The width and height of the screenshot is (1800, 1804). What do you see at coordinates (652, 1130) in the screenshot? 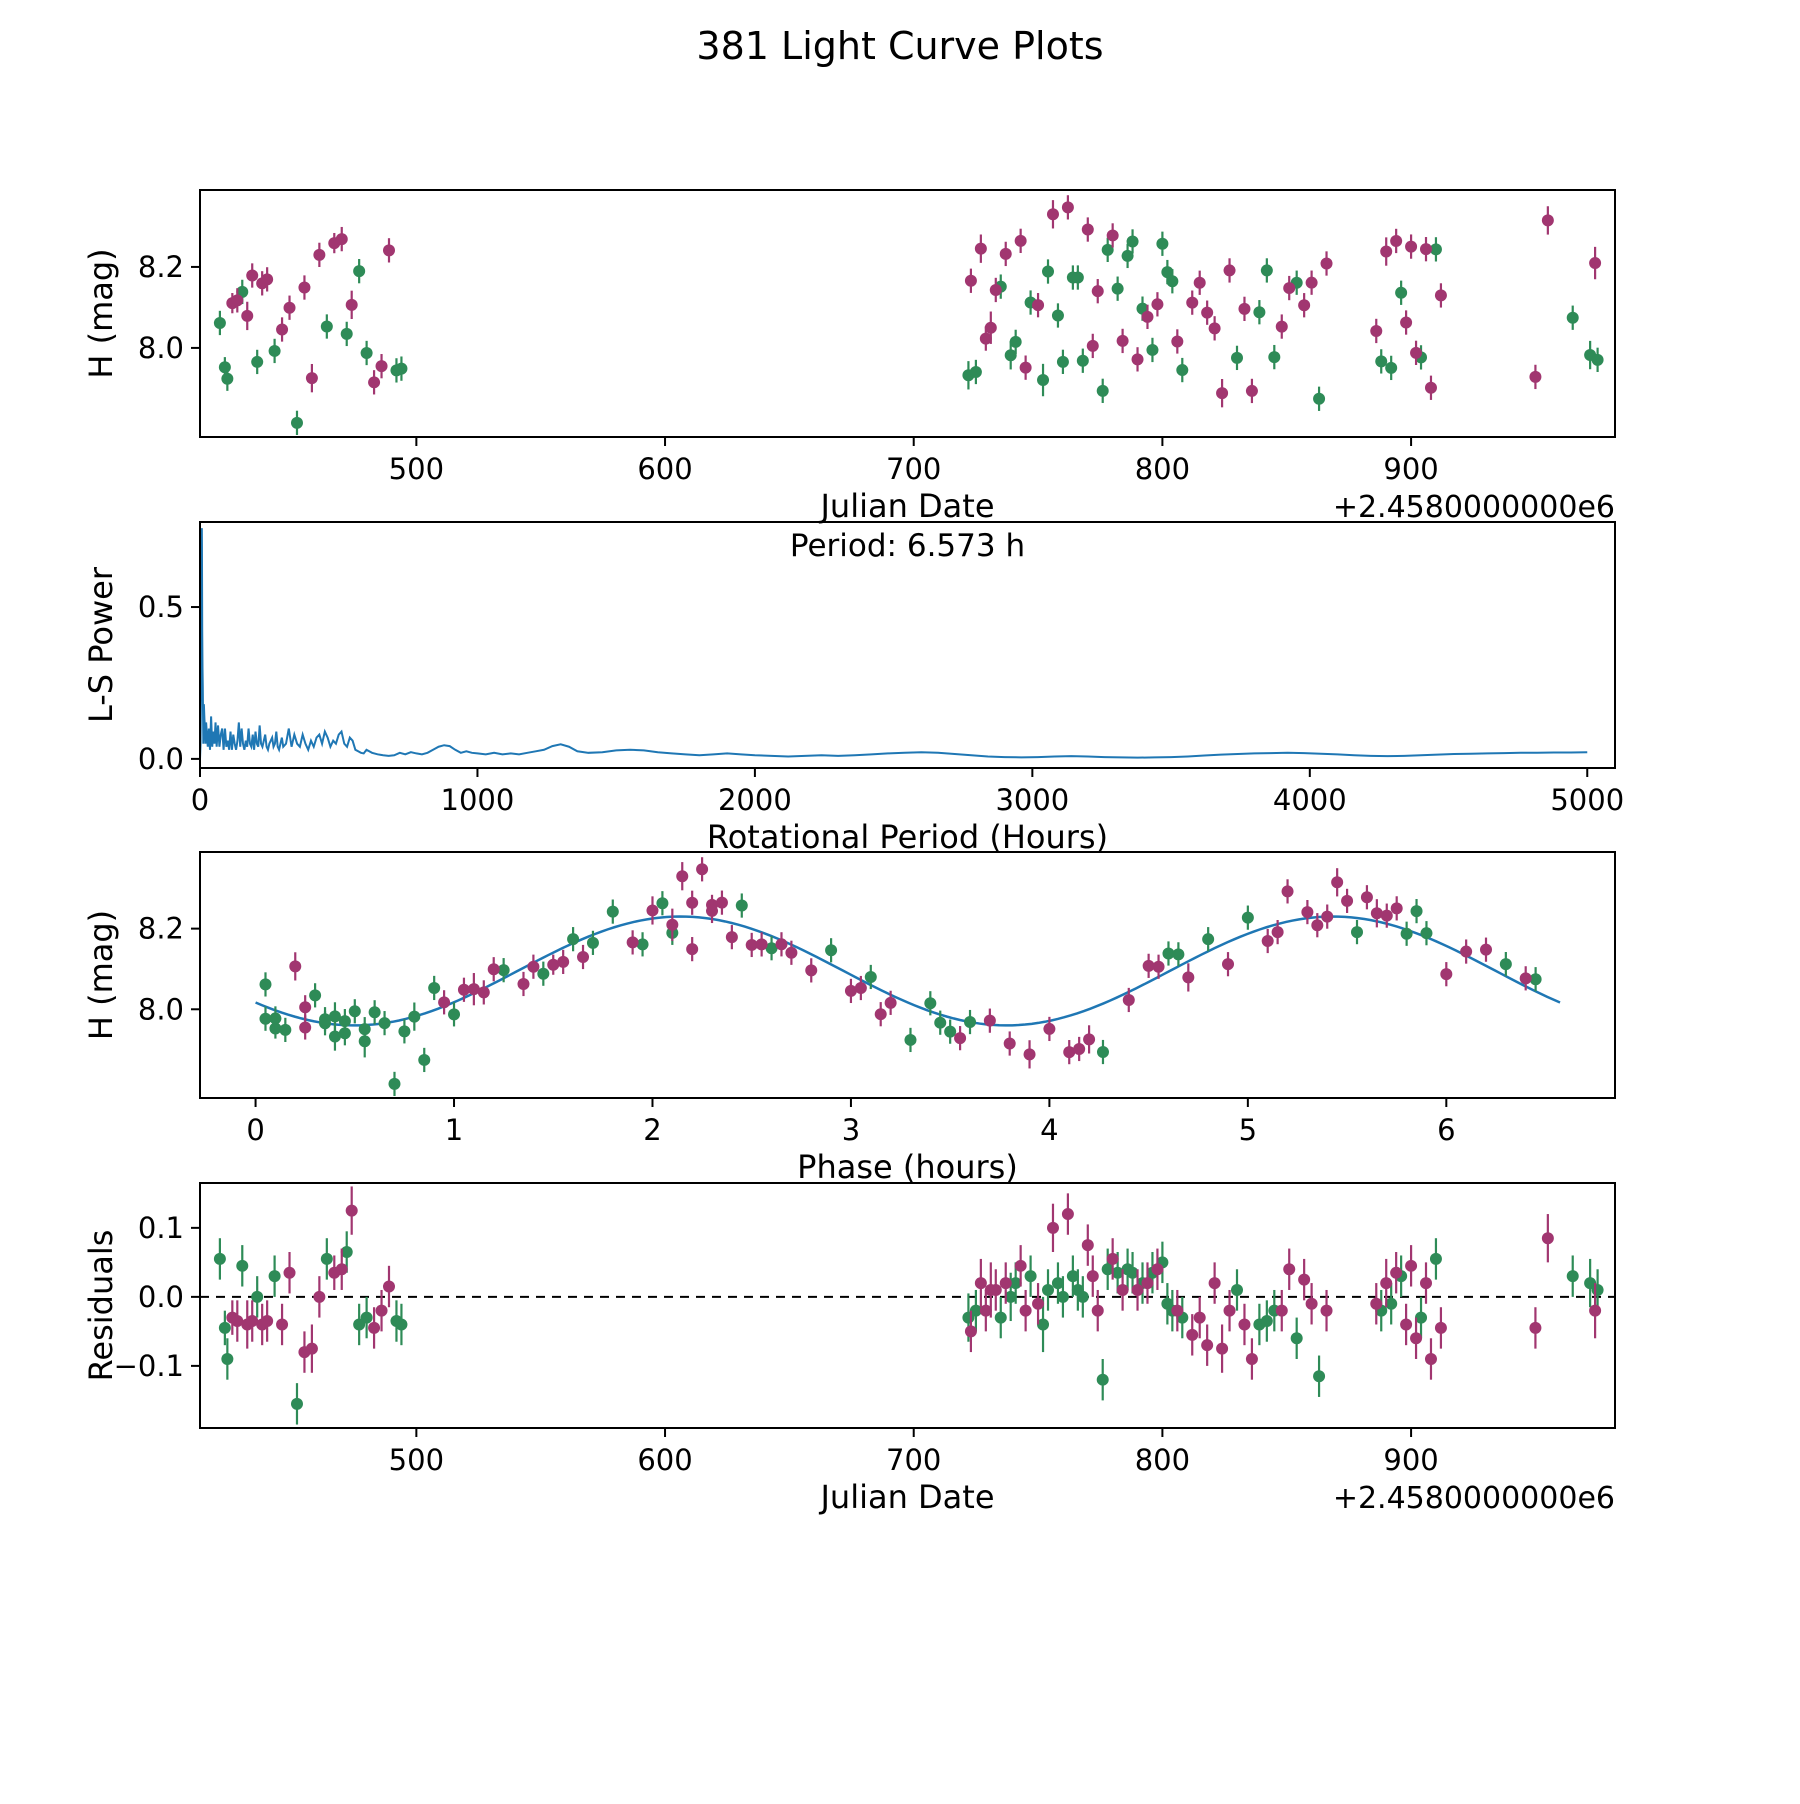
I see `phased-xtick-label: 2` at bounding box center [652, 1130].